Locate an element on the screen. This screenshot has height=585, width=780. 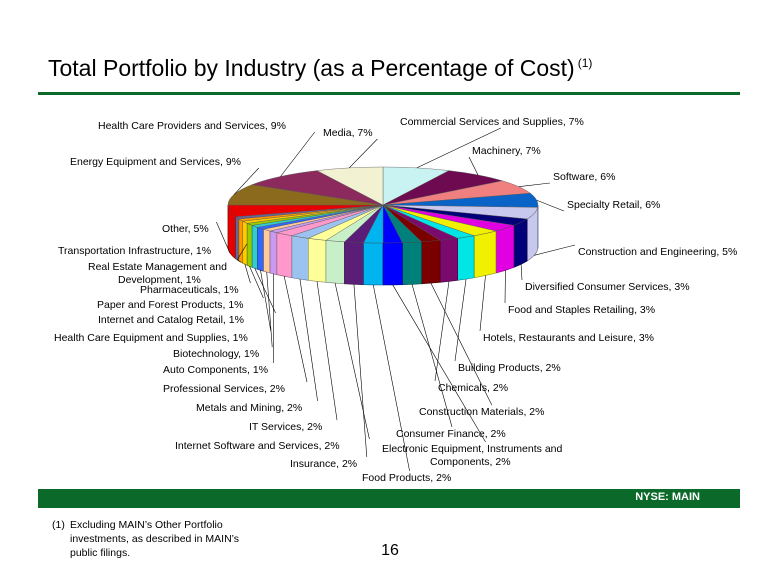
footer-bar: NYSE: MAIN is located at coordinates (389, 498).